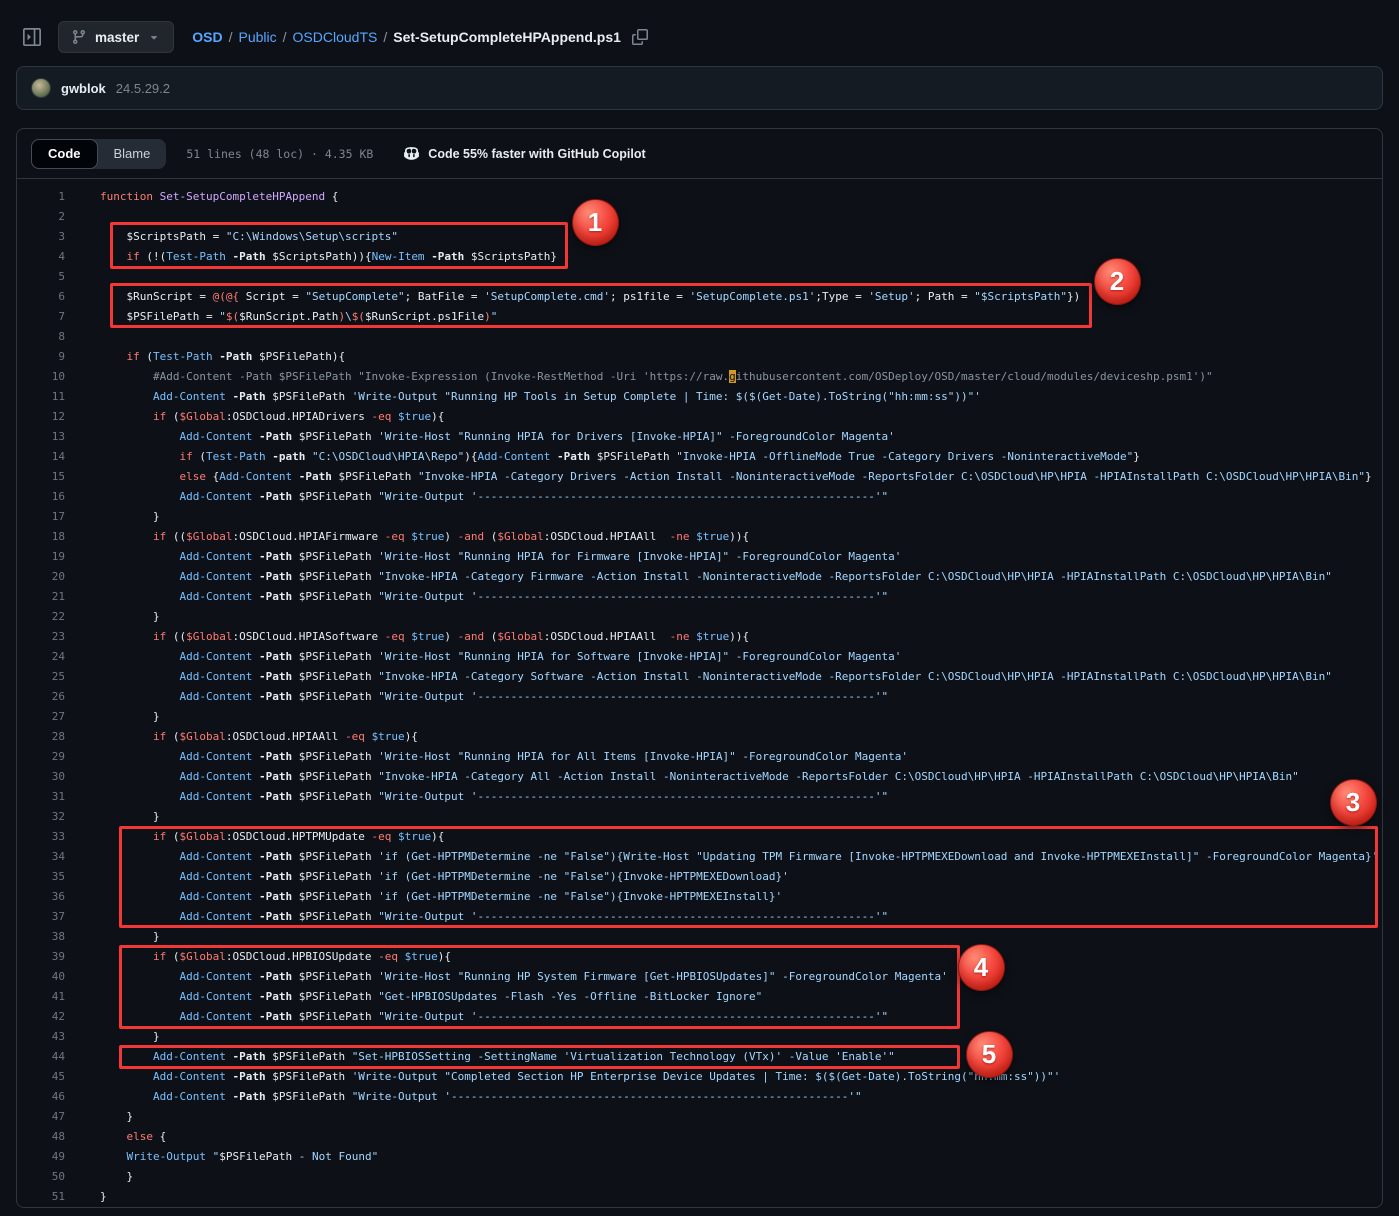  I want to click on line-number: 44, so click(58, 1056).